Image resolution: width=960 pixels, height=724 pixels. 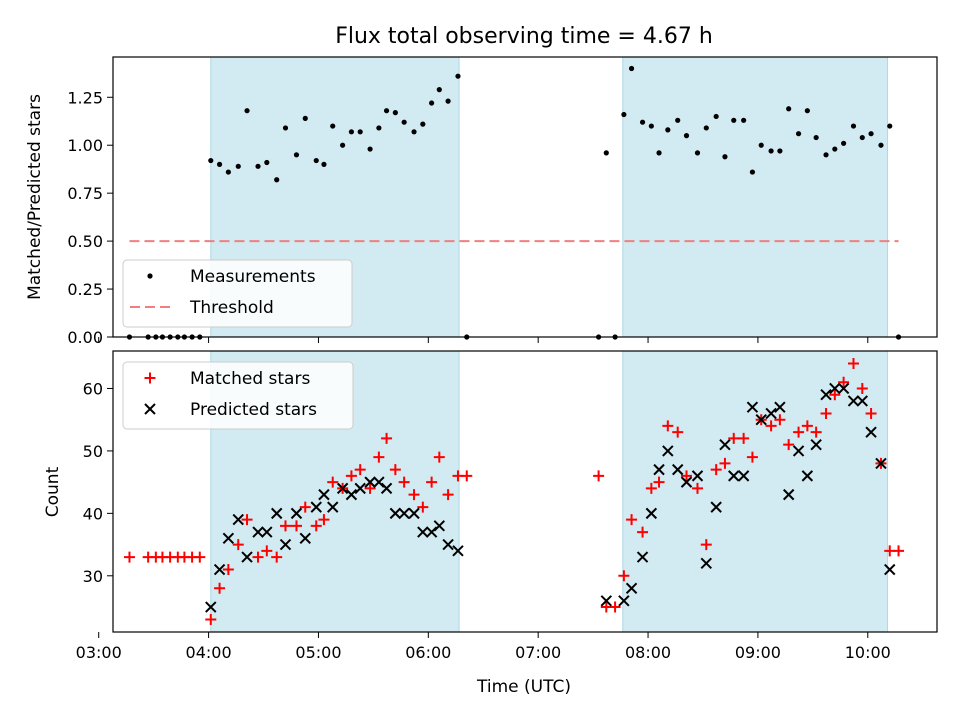 What do you see at coordinates (318, 652) in the screenshot?
I see `bottom-x-tick-label: 05:00` at bounding box center [318, 652].